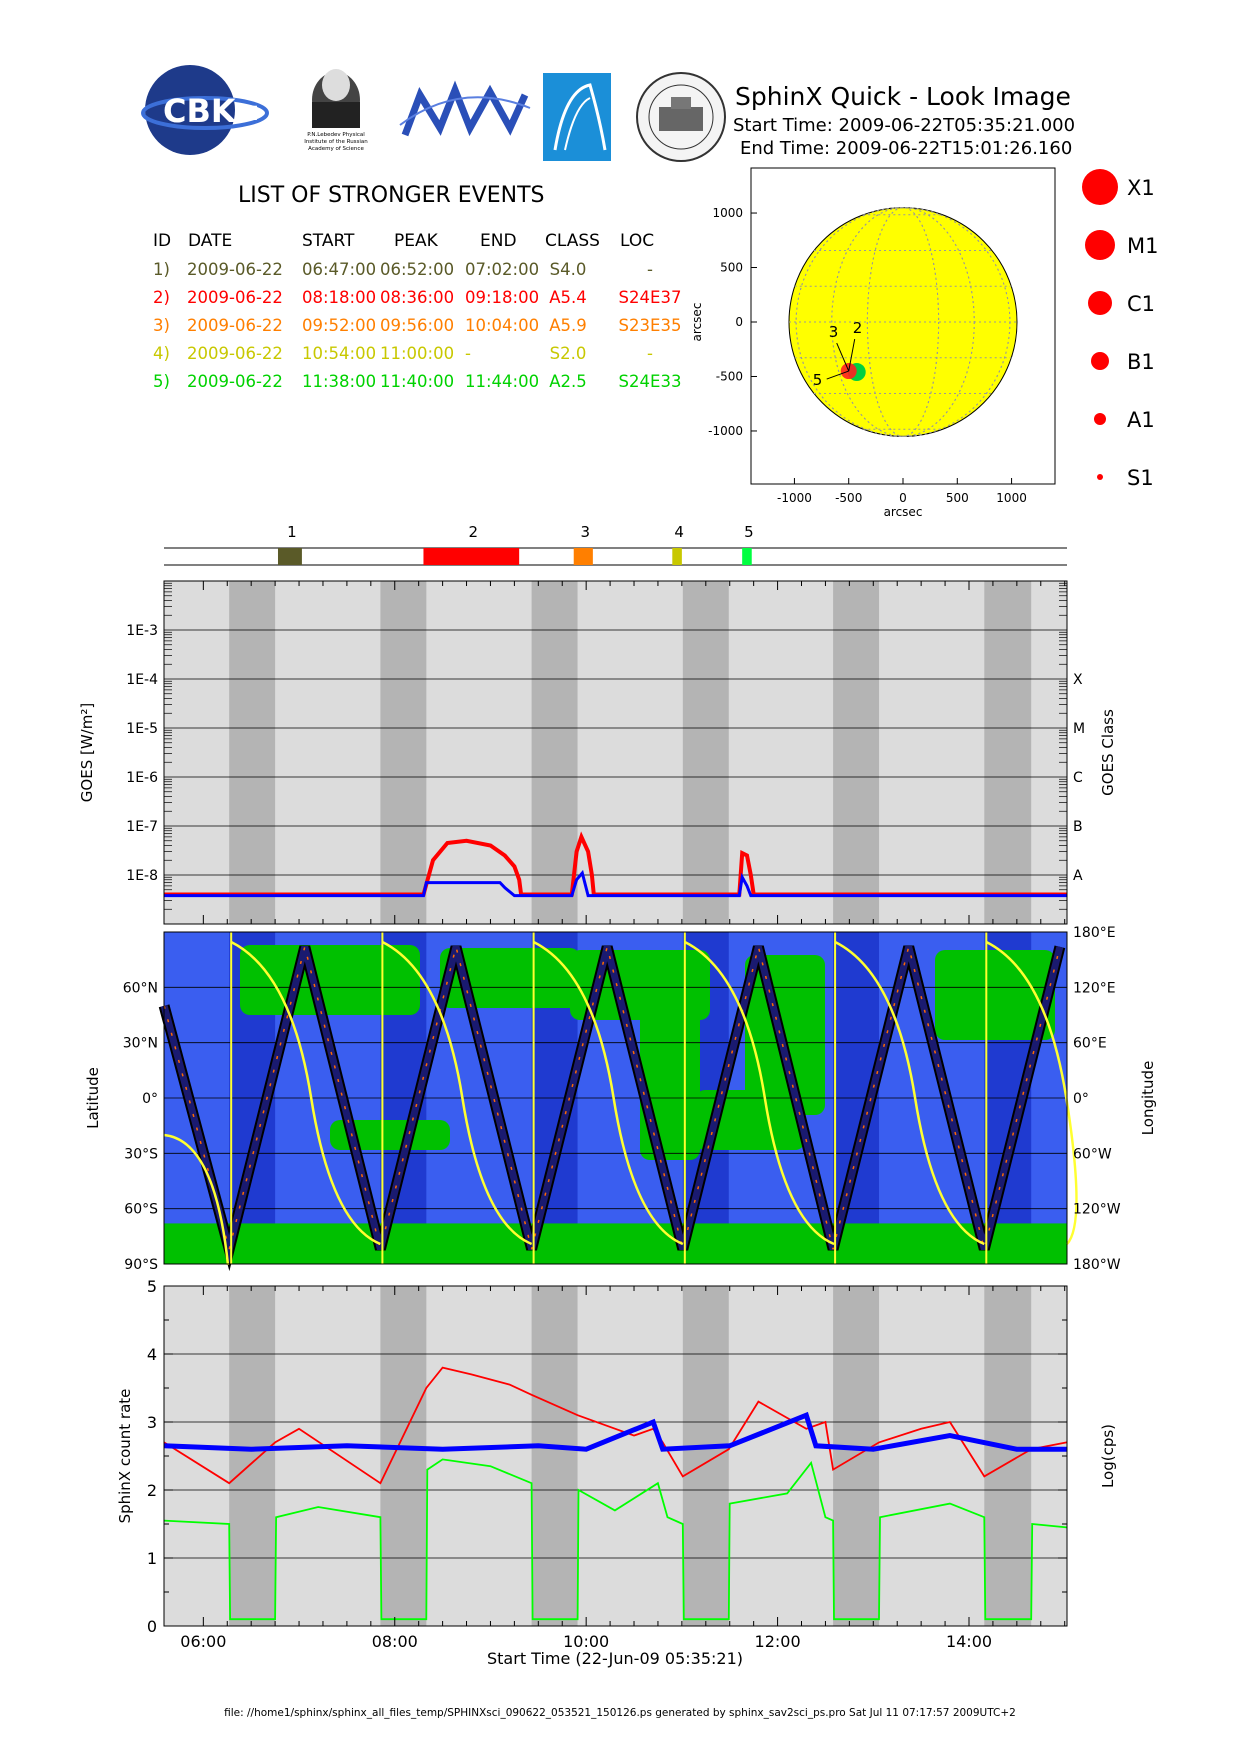 The image size is (1240, 1754). Describe the element at coordinates (1141, 362) in the screenshot. I see `legend-label: B1` at that location.